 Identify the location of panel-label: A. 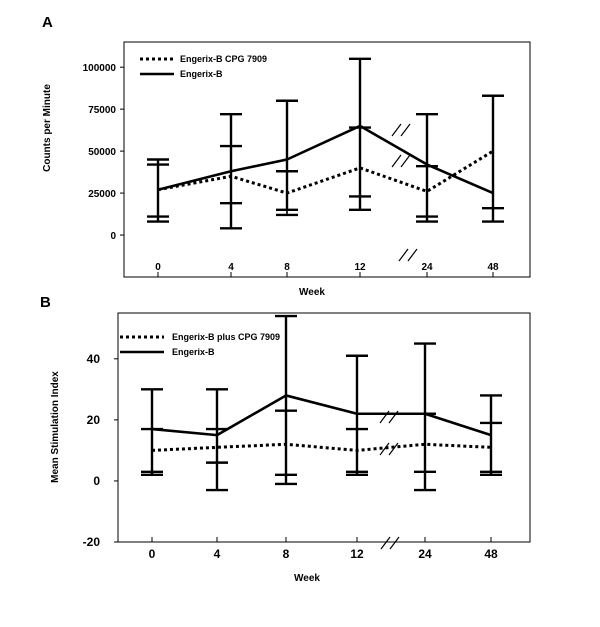
(47, 22).